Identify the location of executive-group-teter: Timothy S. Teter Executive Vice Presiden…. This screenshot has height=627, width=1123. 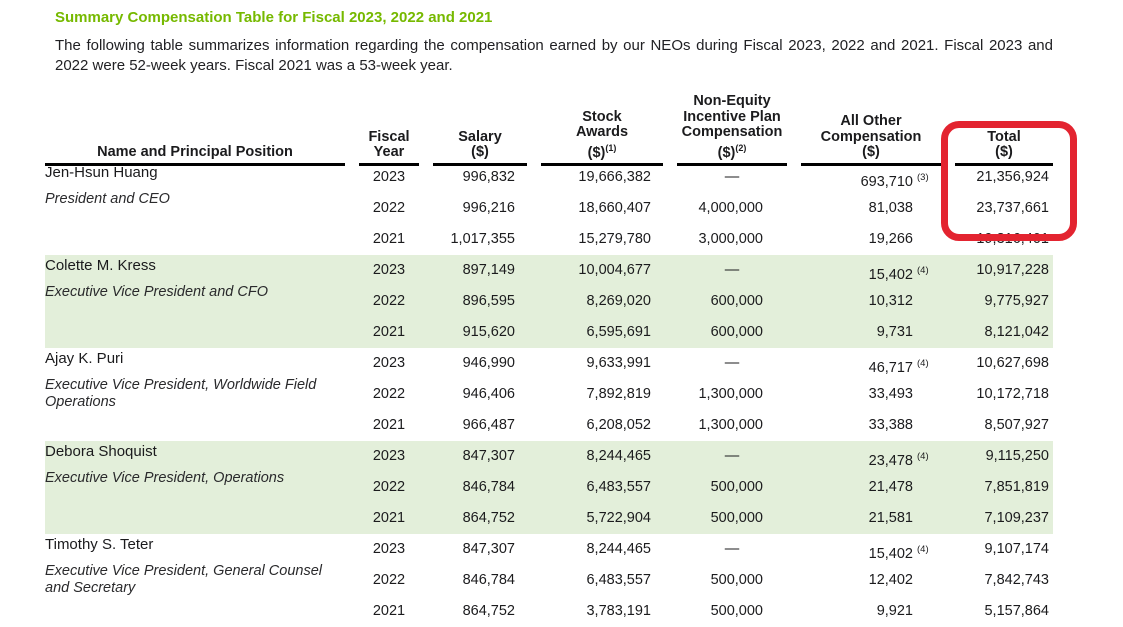
(549, 580).